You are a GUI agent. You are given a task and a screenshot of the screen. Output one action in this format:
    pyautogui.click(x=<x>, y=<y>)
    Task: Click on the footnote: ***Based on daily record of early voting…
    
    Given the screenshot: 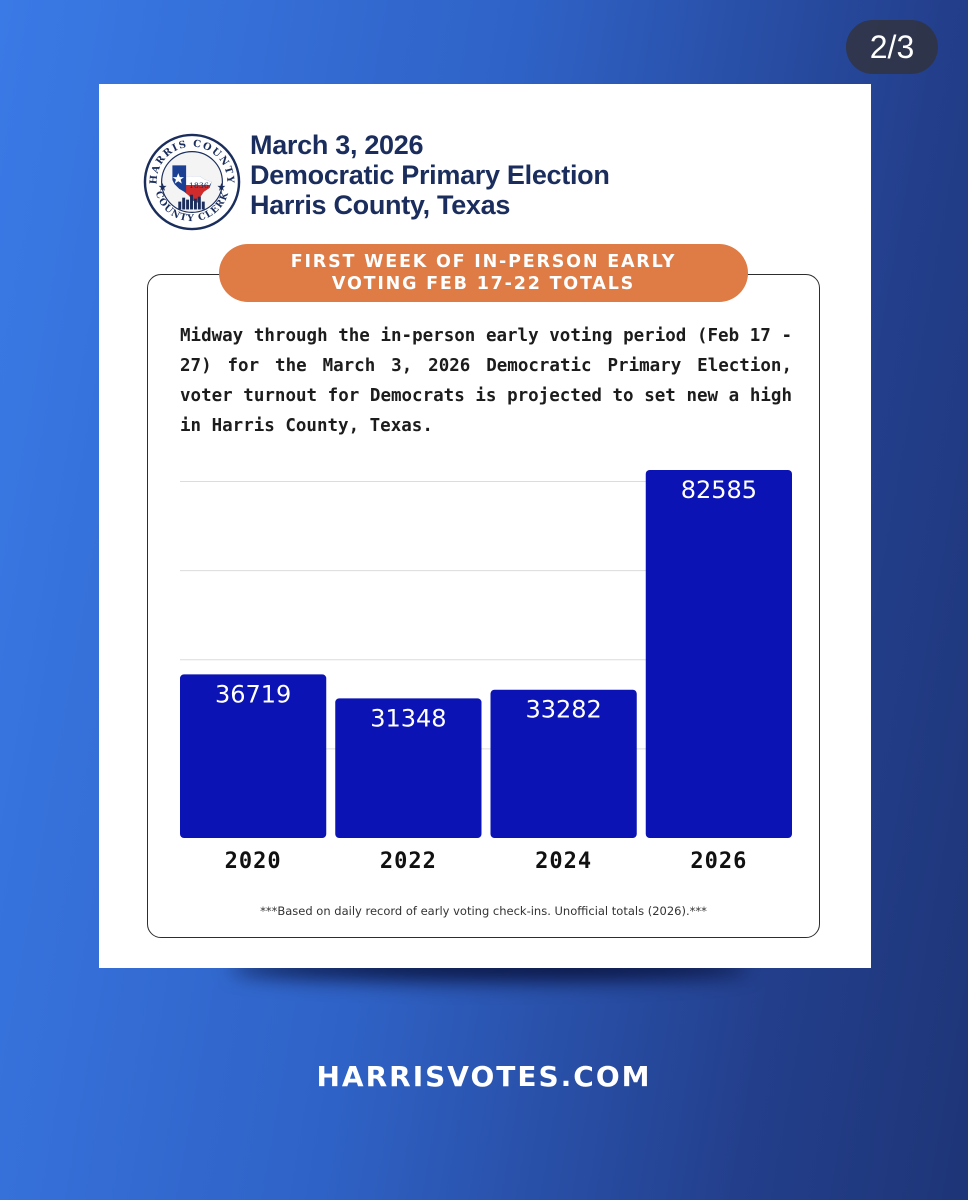 What is the action you would take?
    pyautogui.click(x=483, y=911)
    